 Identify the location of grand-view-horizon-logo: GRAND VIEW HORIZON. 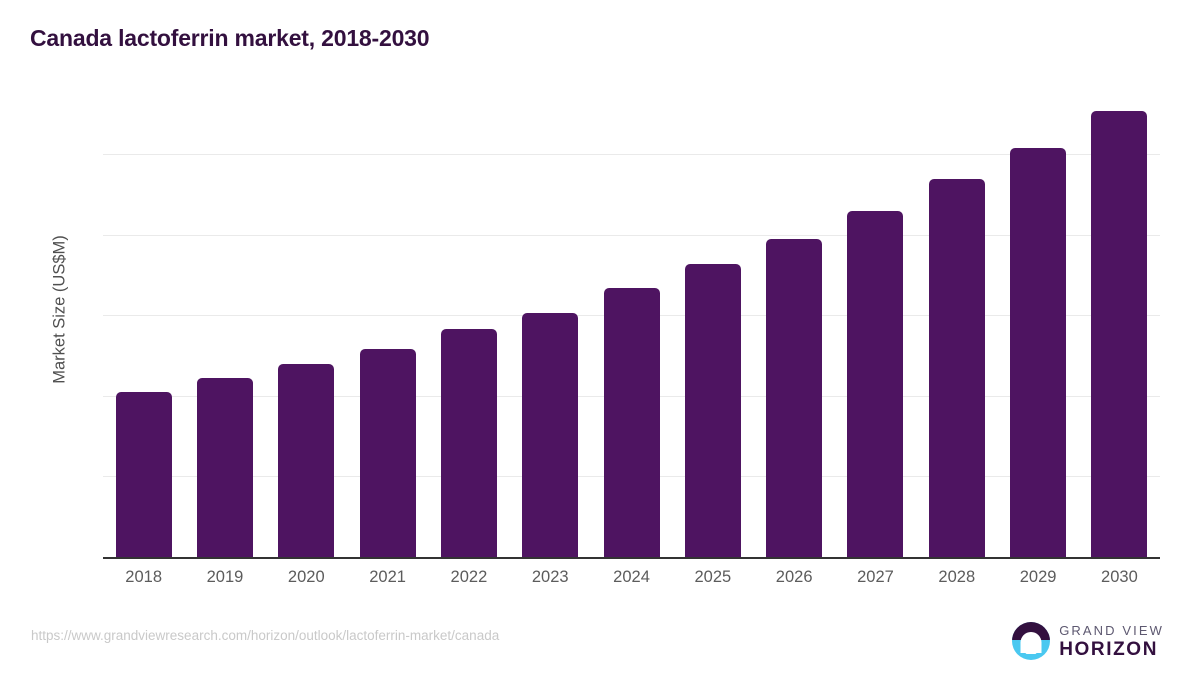
(1088, 641).